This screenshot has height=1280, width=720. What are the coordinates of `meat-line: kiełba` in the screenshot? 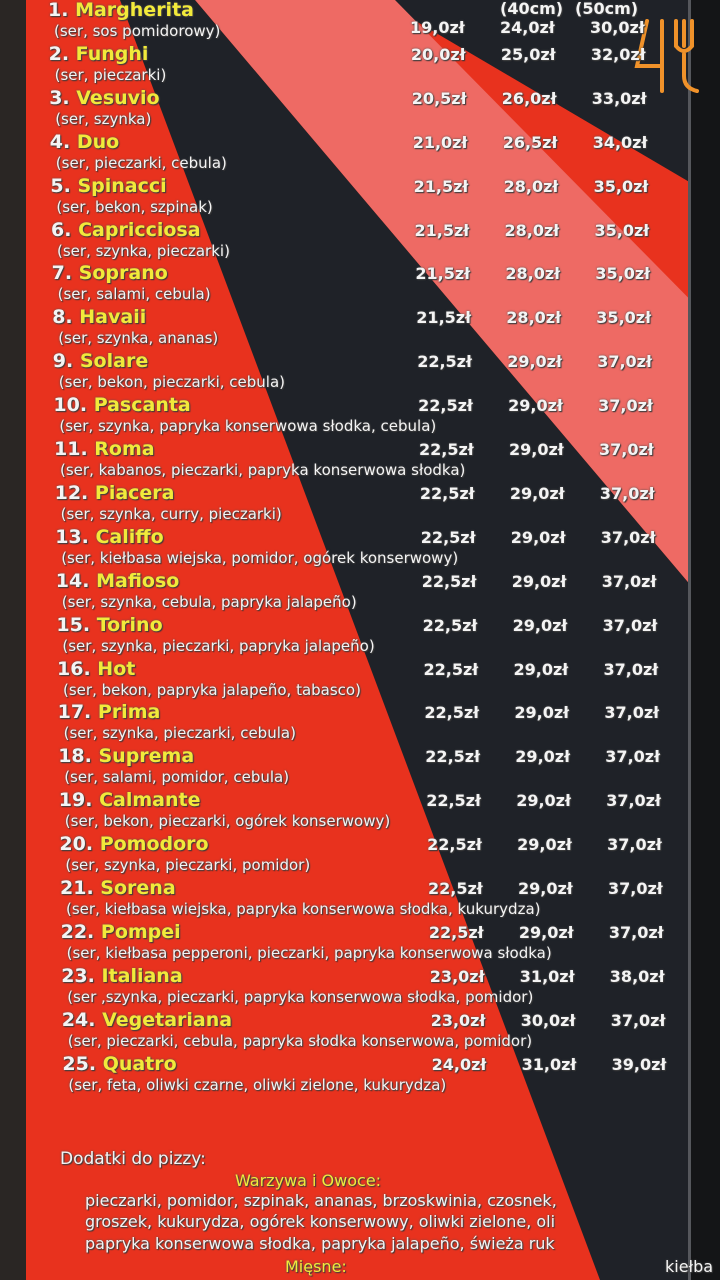 It's located at (689, 1266).